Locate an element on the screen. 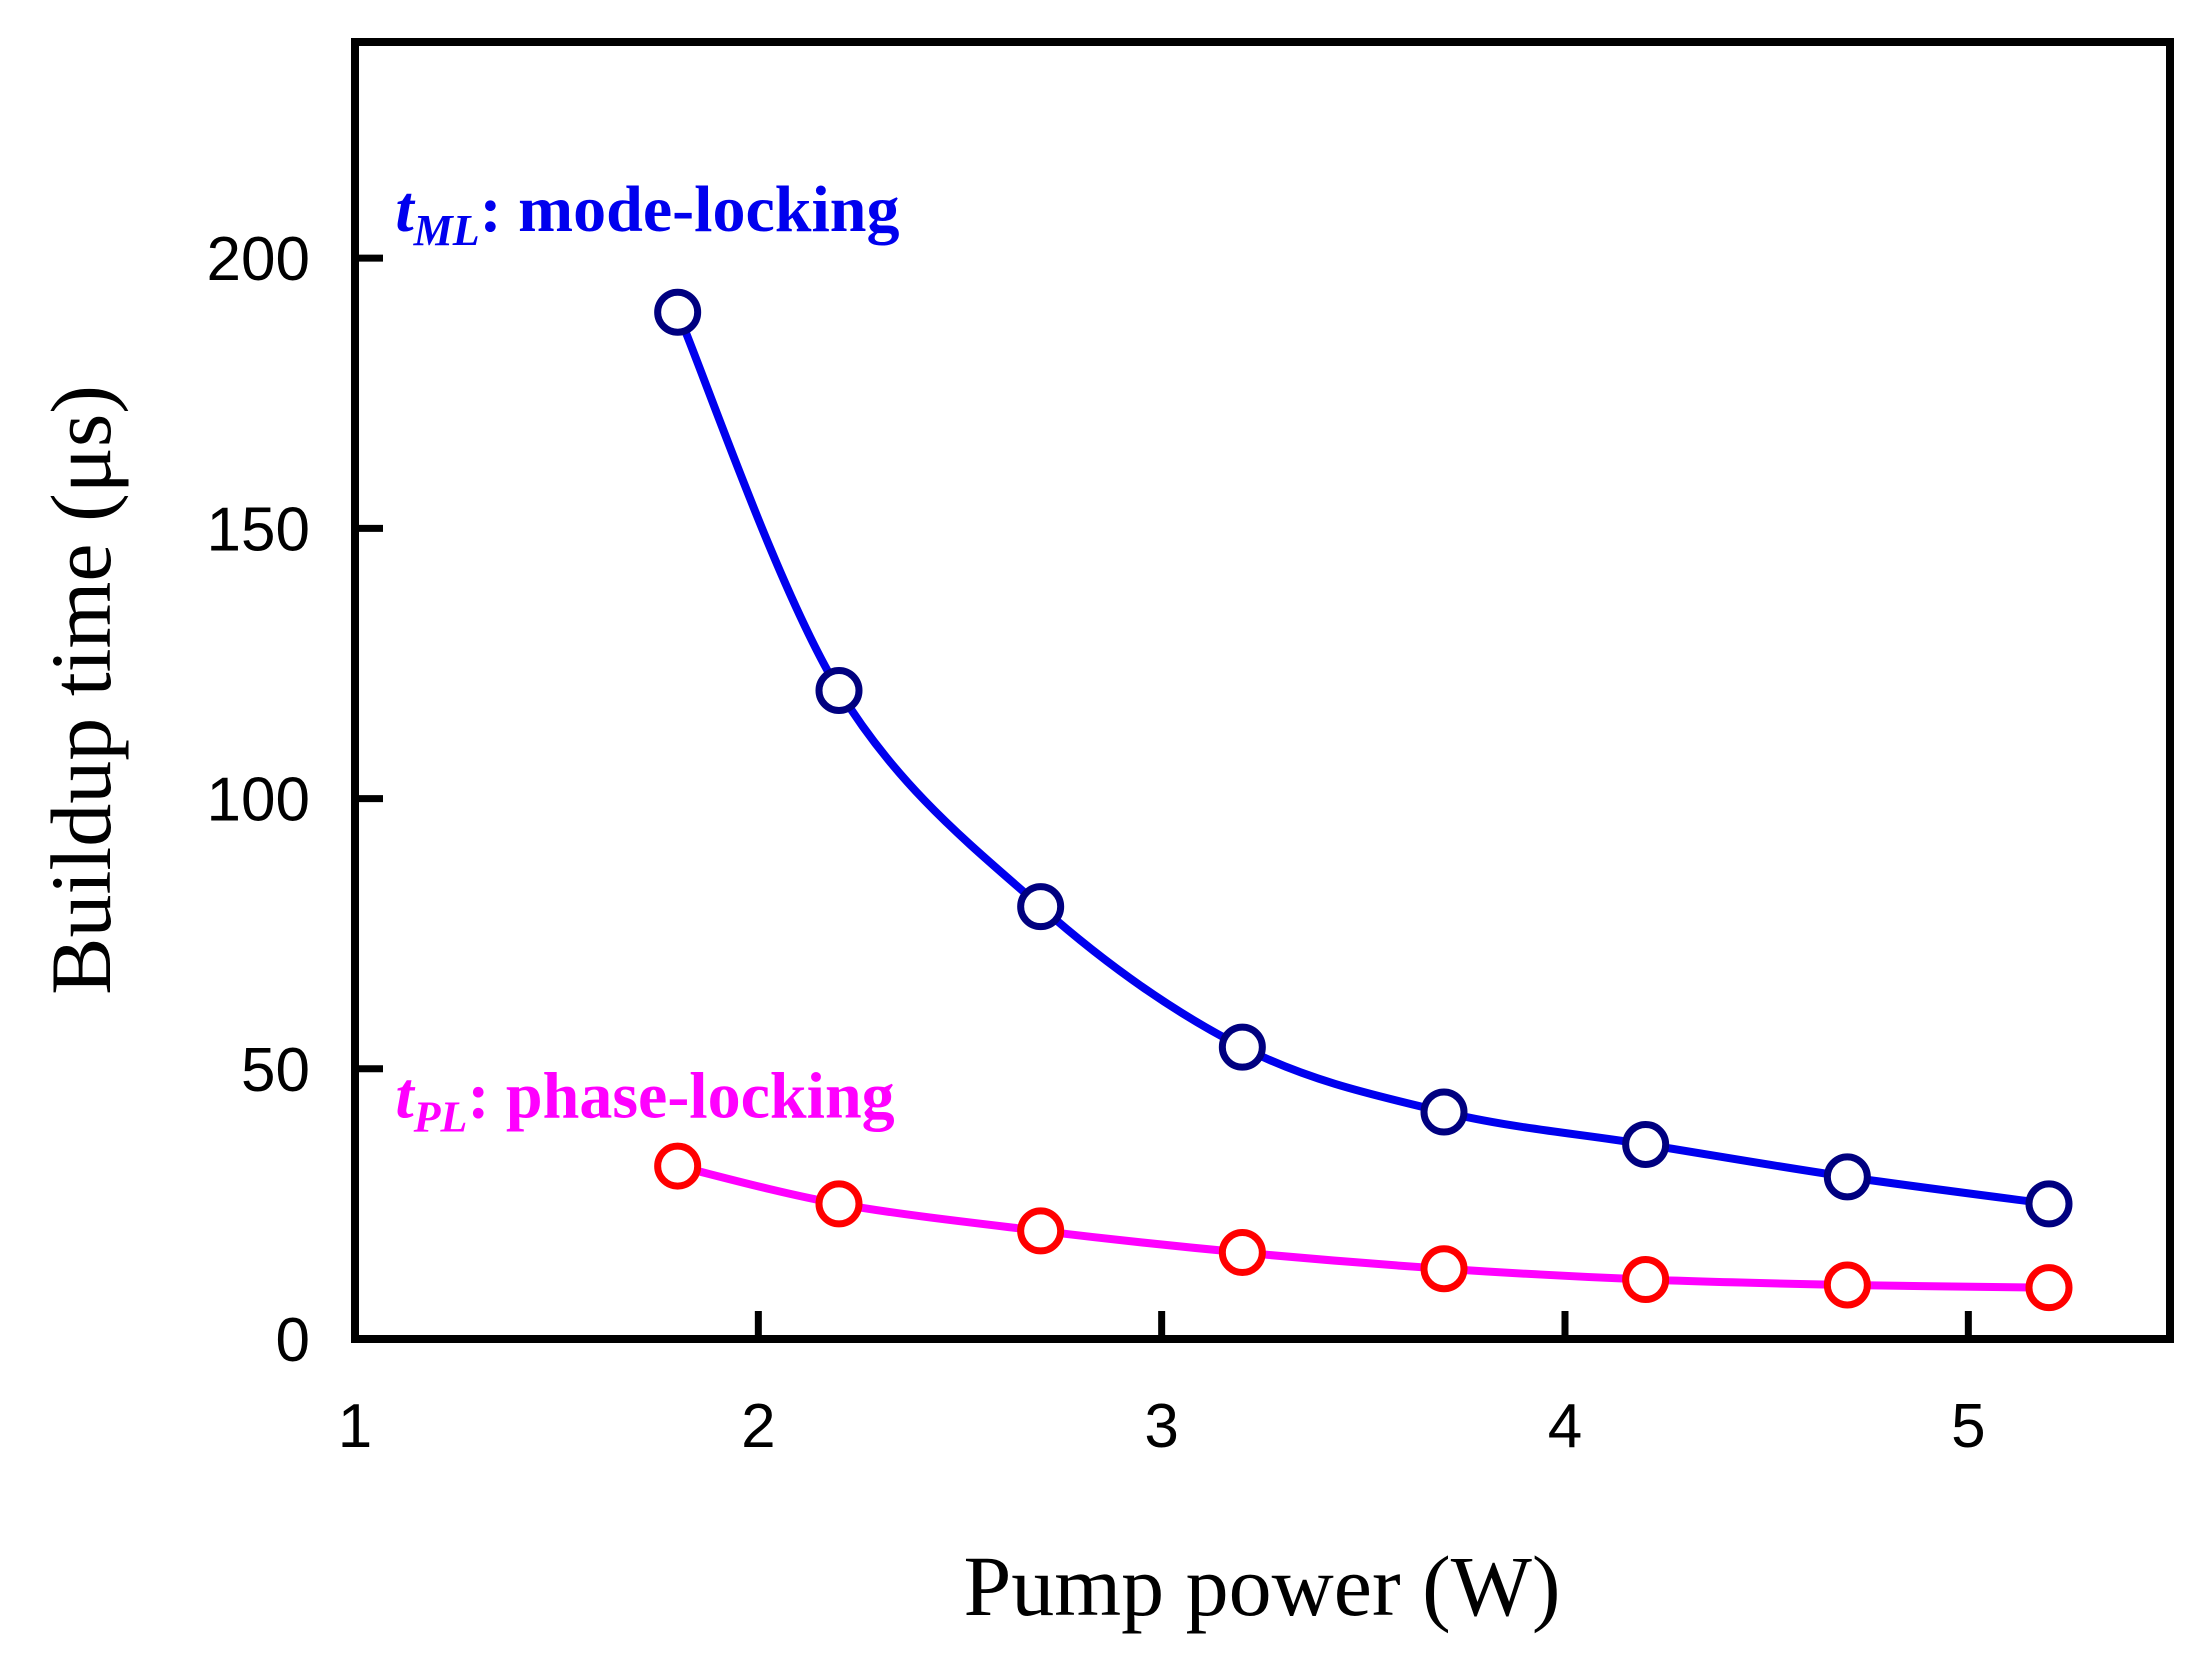  y-tick-label: 150 is located at coordinates (258, 529).